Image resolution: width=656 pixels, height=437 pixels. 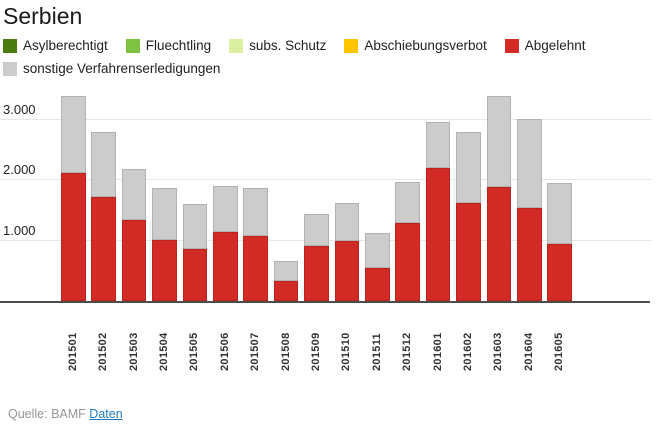 What do you see at coordinates (468, 351) in the screenshot?
I see `x-axis-tick-label: 201602` at bounding box center [468, 351].